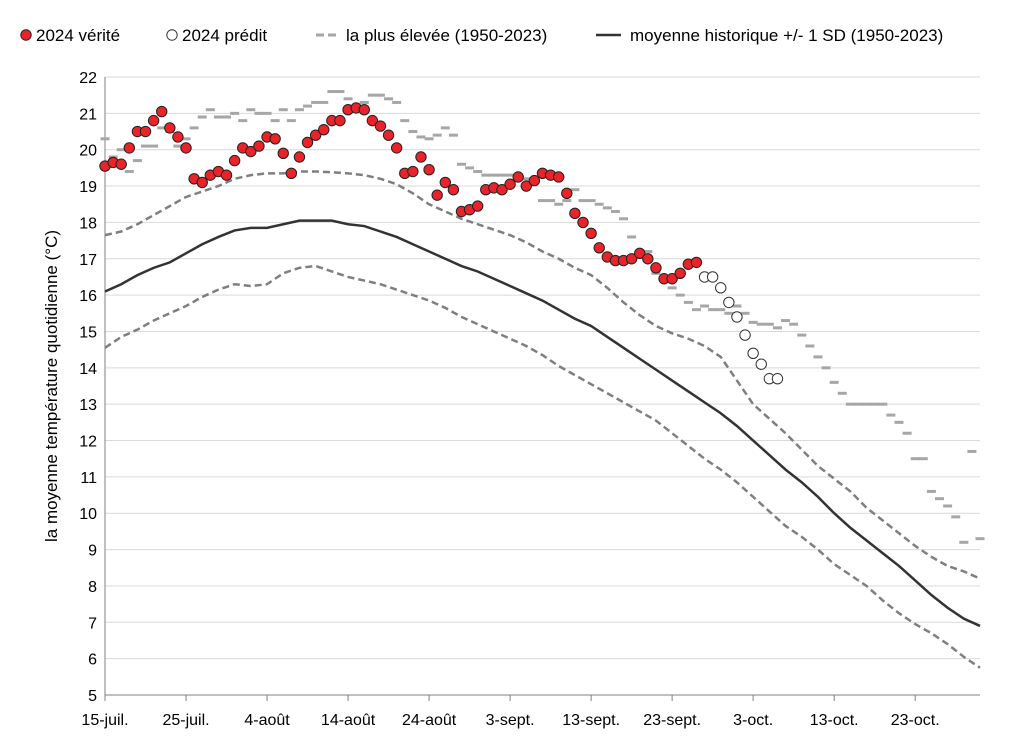 This screenshot has width=1018, height=738. Describe the element at coordinates (185, 720) in the screenshot. I see `x-tick-label: 25-juil.` at that location.